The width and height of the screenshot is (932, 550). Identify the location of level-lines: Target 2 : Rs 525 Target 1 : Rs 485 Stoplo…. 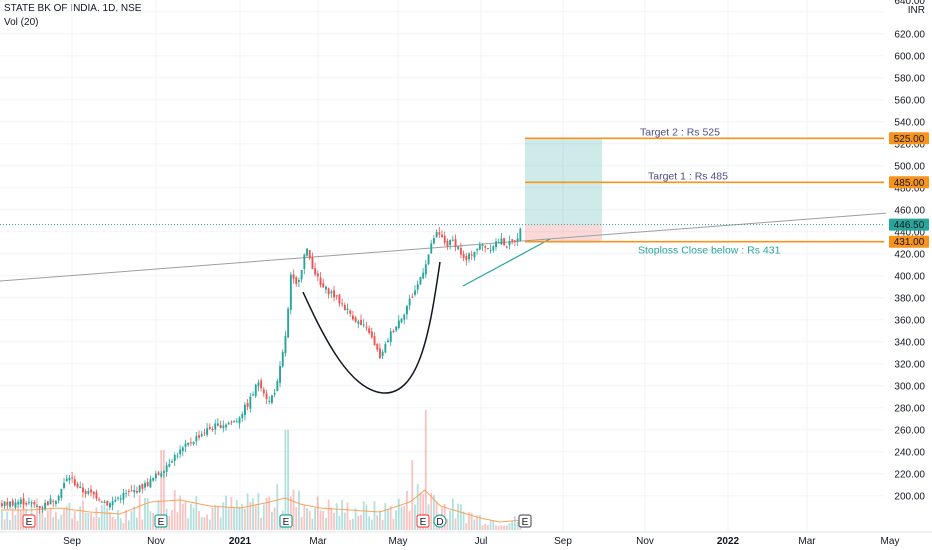
(704, 191).